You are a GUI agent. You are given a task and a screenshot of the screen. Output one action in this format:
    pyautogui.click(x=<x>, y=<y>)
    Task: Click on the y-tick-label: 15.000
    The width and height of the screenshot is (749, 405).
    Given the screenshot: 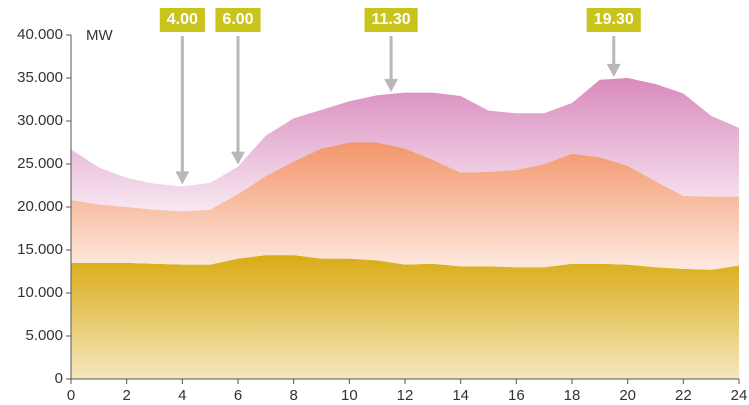 What is the action you would take?
    pyautogui.click(x=40, y=249)
    